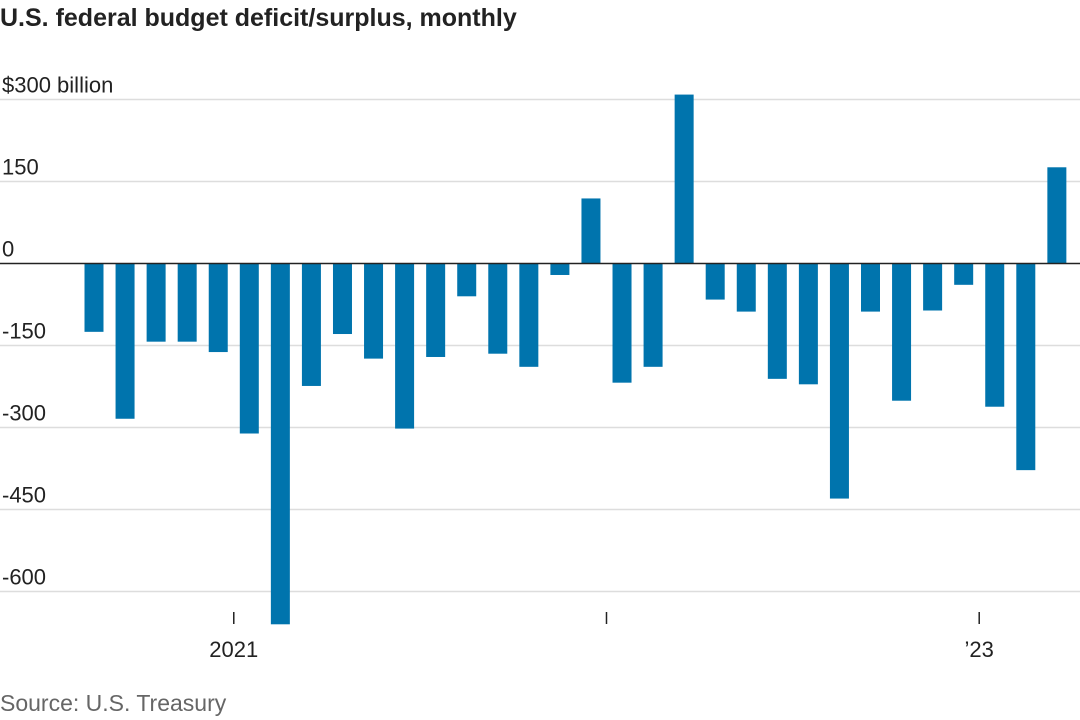  I want to click on x-tick-label: ’23, so click(979, 649).